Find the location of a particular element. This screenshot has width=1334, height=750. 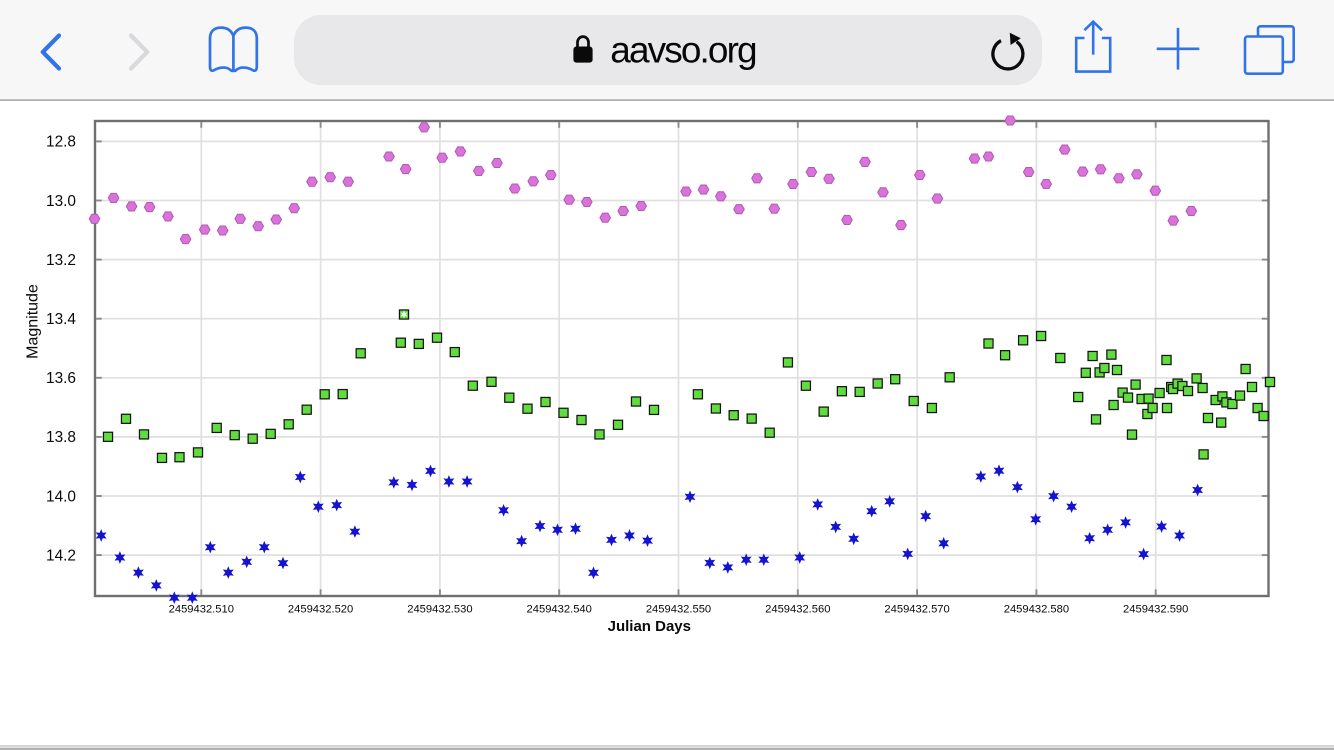

svg-text: 13.8 is located at coordinates (61, 437).